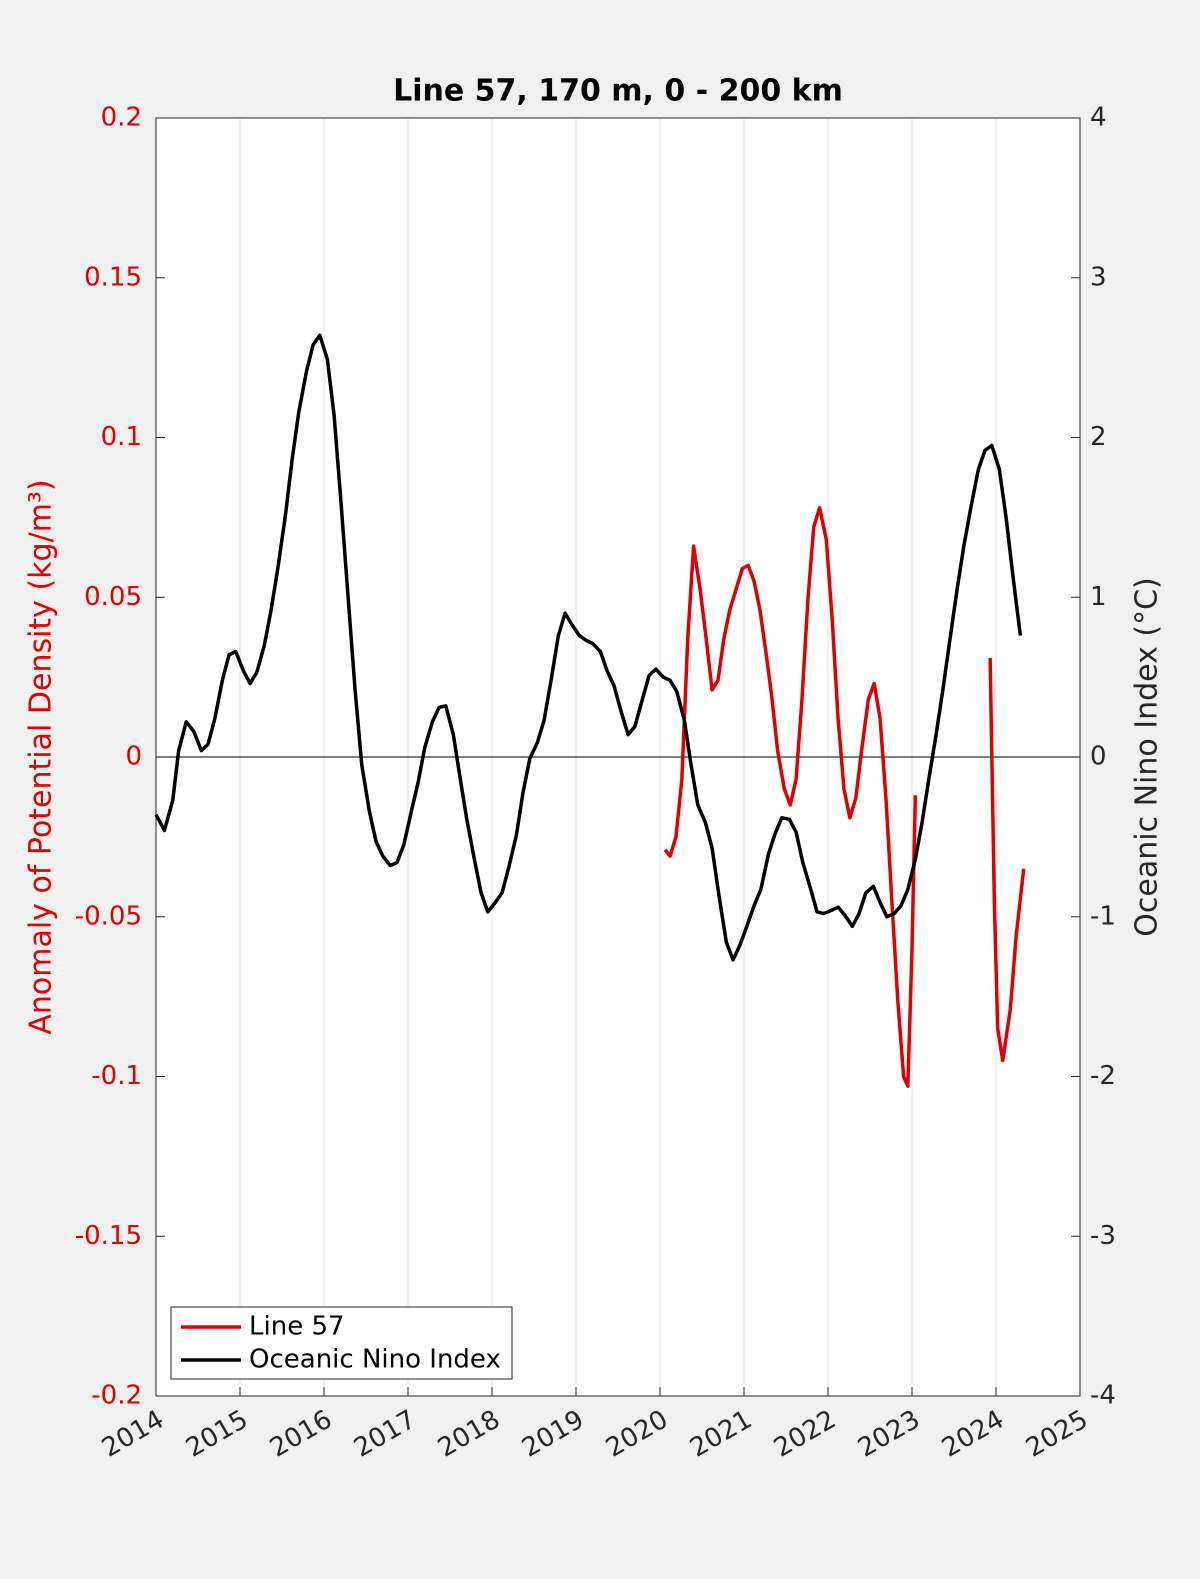 Image resolution: width=1200 pixels, height=1579 pixels. Describe the element at coordinates (121, 118) in the screenshot. I see `y-tick-label: 0.2` at that location.